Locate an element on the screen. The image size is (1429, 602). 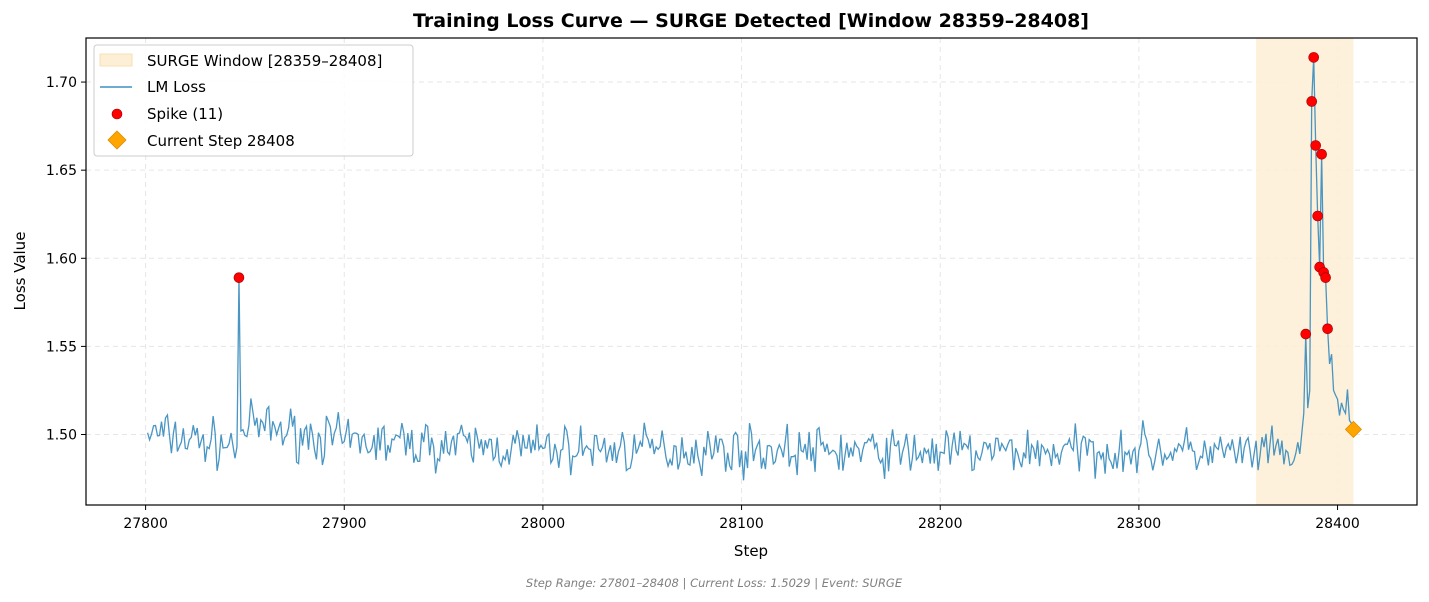
current-step-marker is located at coordinates (1353, 429).